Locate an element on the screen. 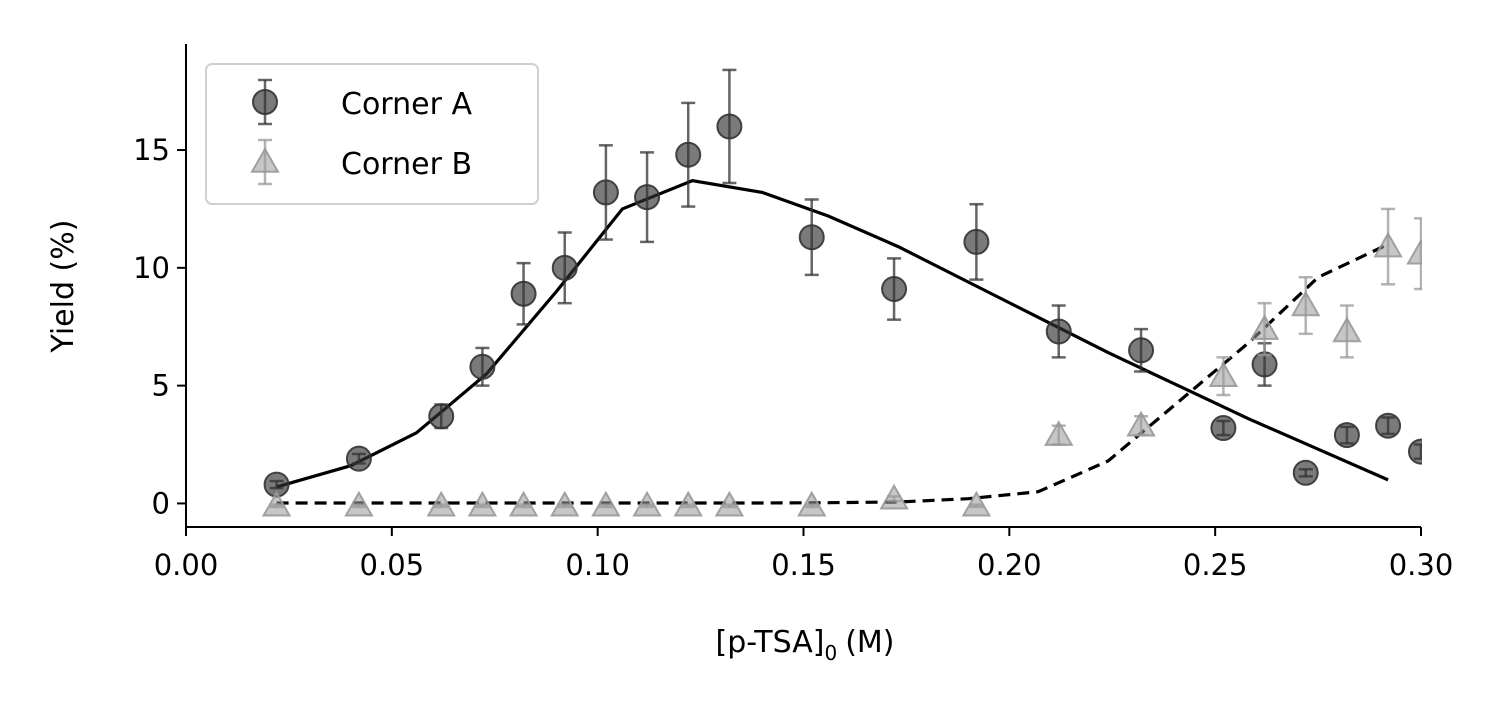  x-tick-label: 0.15 is located at coordinates (803, 565).